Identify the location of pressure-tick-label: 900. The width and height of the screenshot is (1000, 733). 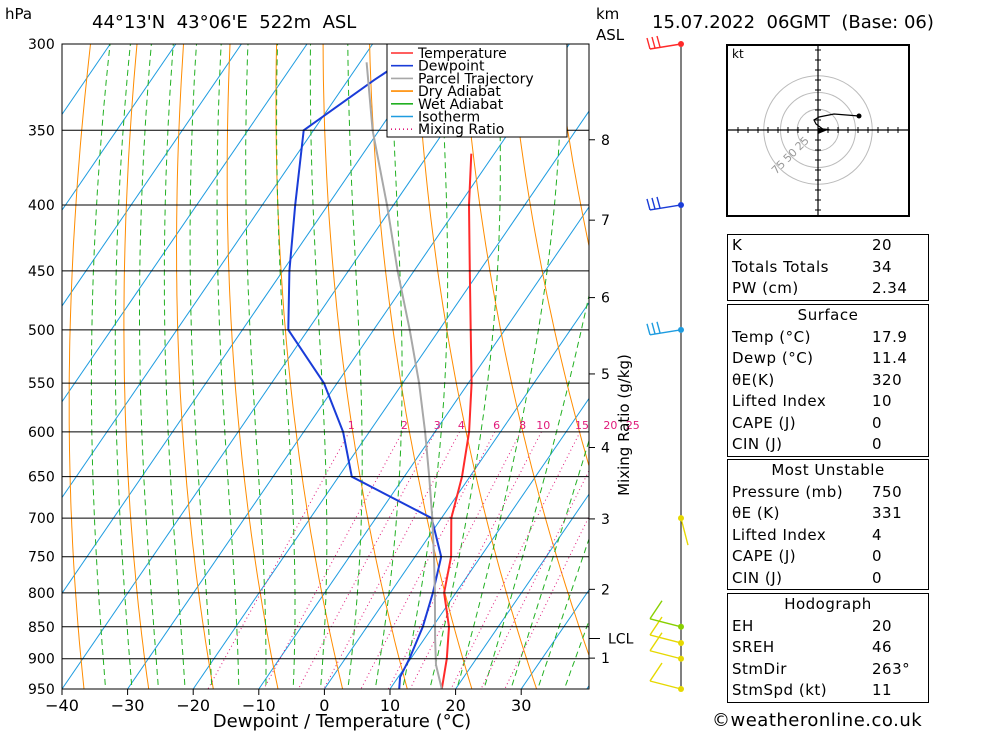
(41, 660).